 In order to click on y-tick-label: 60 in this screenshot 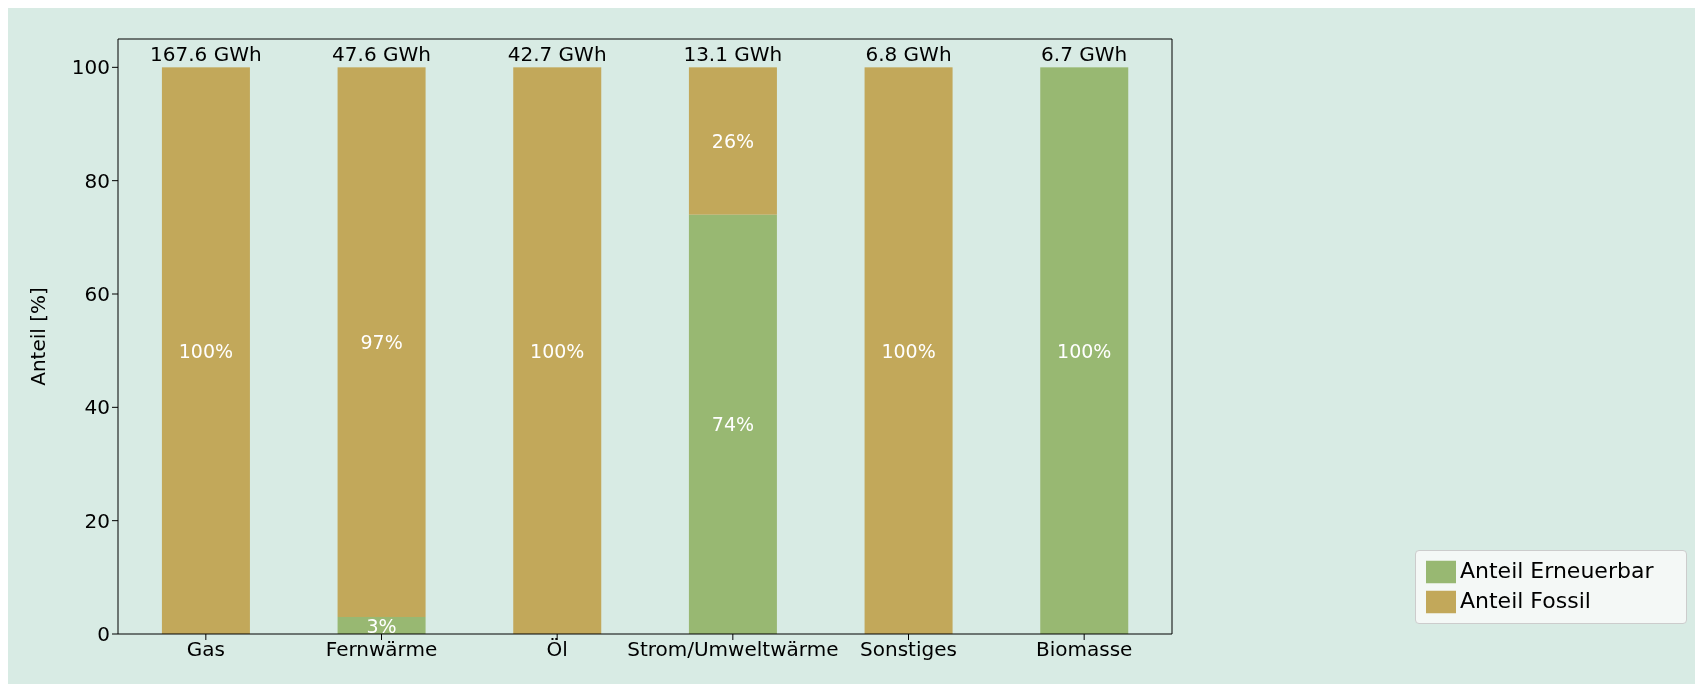, I will do `click(97, 294)`.